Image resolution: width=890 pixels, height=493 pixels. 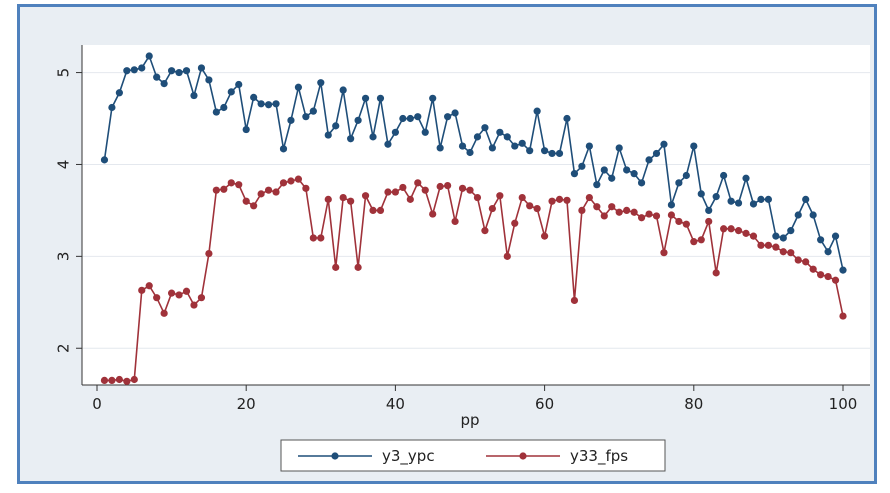 I want to click on legend-label-y3_ypc: y3_ypc, so click(x=408, y=456).